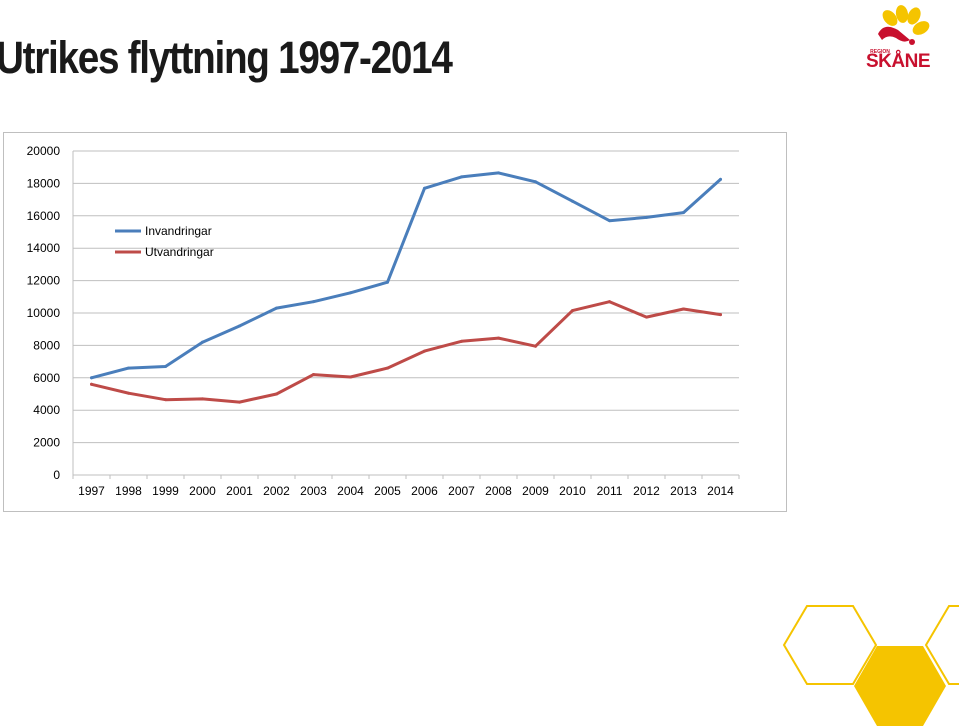 Image resolution: width=959 pixels, height=727 pixels. Describe the element at coordinates (46, 443) in the screenshot. I see `y-tick-label: 2000` at that location.